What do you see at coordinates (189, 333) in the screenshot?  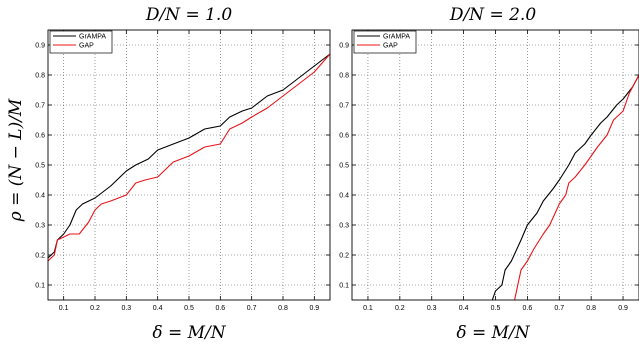 I see `panel-left-xlabel: δ = M/N` at bounding box center [189, 333].